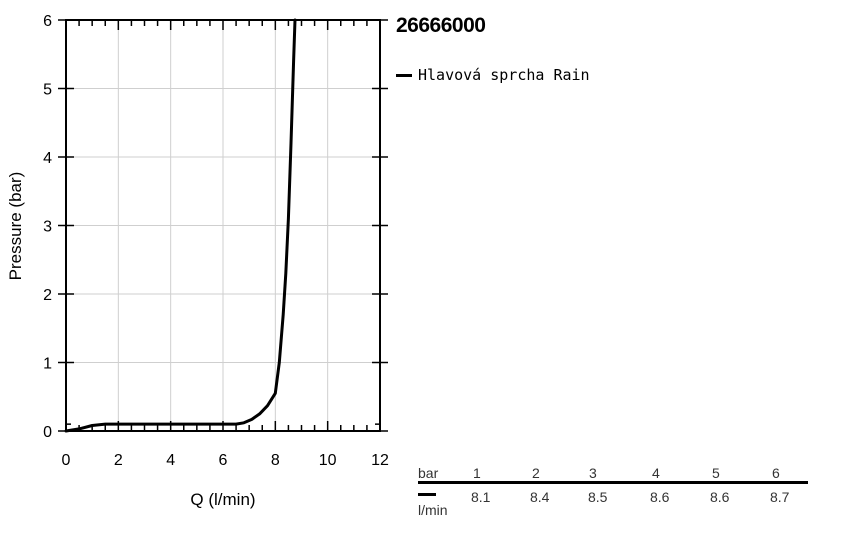  What do you see at coordinates (428, 473) in the screenshot?
I see `pressure-unit-label: bar` at bounding box center [428, 473].